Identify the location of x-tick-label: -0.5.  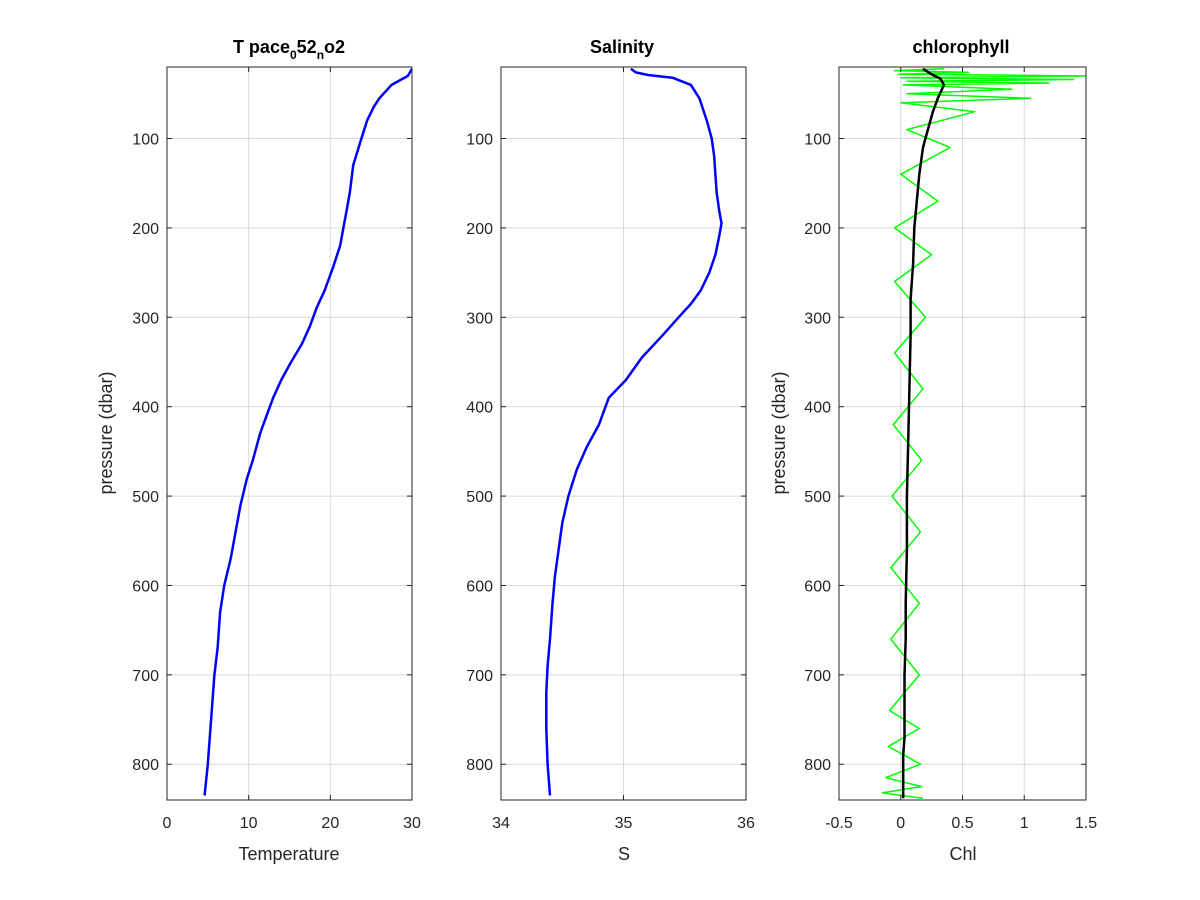
(839, 823).